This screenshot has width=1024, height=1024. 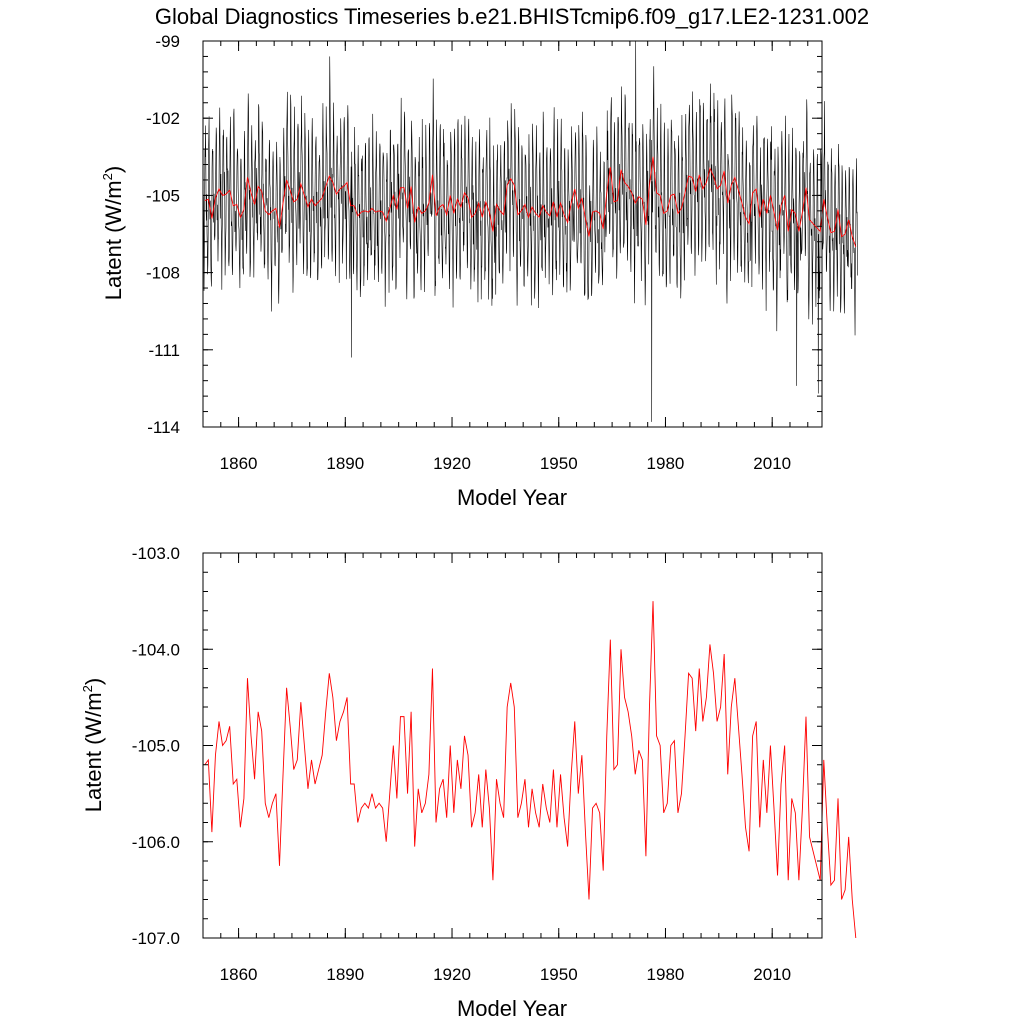 I want to click on bottom-y-axis-title-end: ), so click(x=93, y=681).